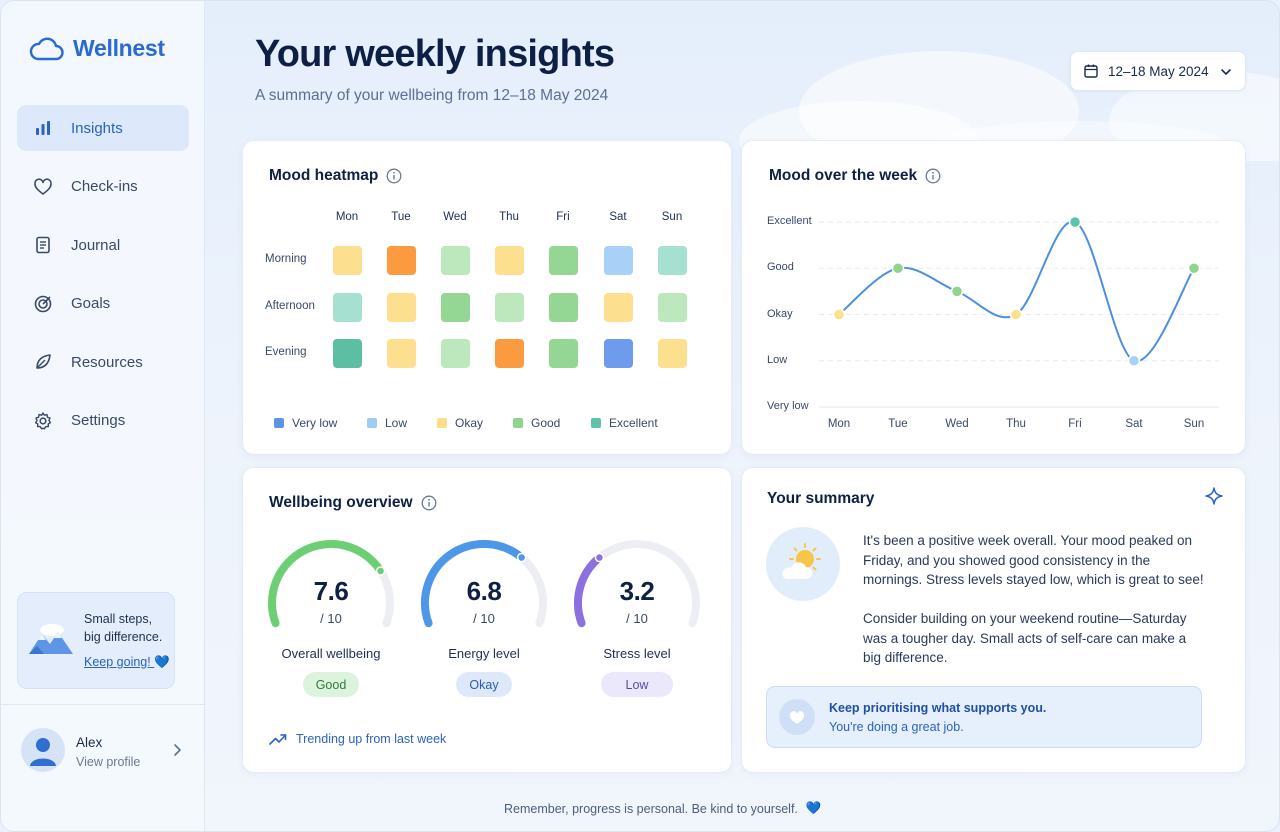 The height and width of the screenshot is (832, 1280). I want to click on sidebar-item-settings: Settings, so click(103, 421).